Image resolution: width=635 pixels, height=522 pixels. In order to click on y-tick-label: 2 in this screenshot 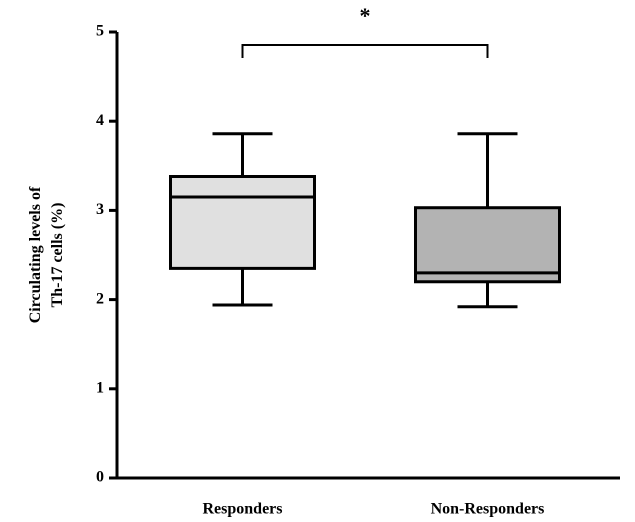, I will do `click(100, 298)`.